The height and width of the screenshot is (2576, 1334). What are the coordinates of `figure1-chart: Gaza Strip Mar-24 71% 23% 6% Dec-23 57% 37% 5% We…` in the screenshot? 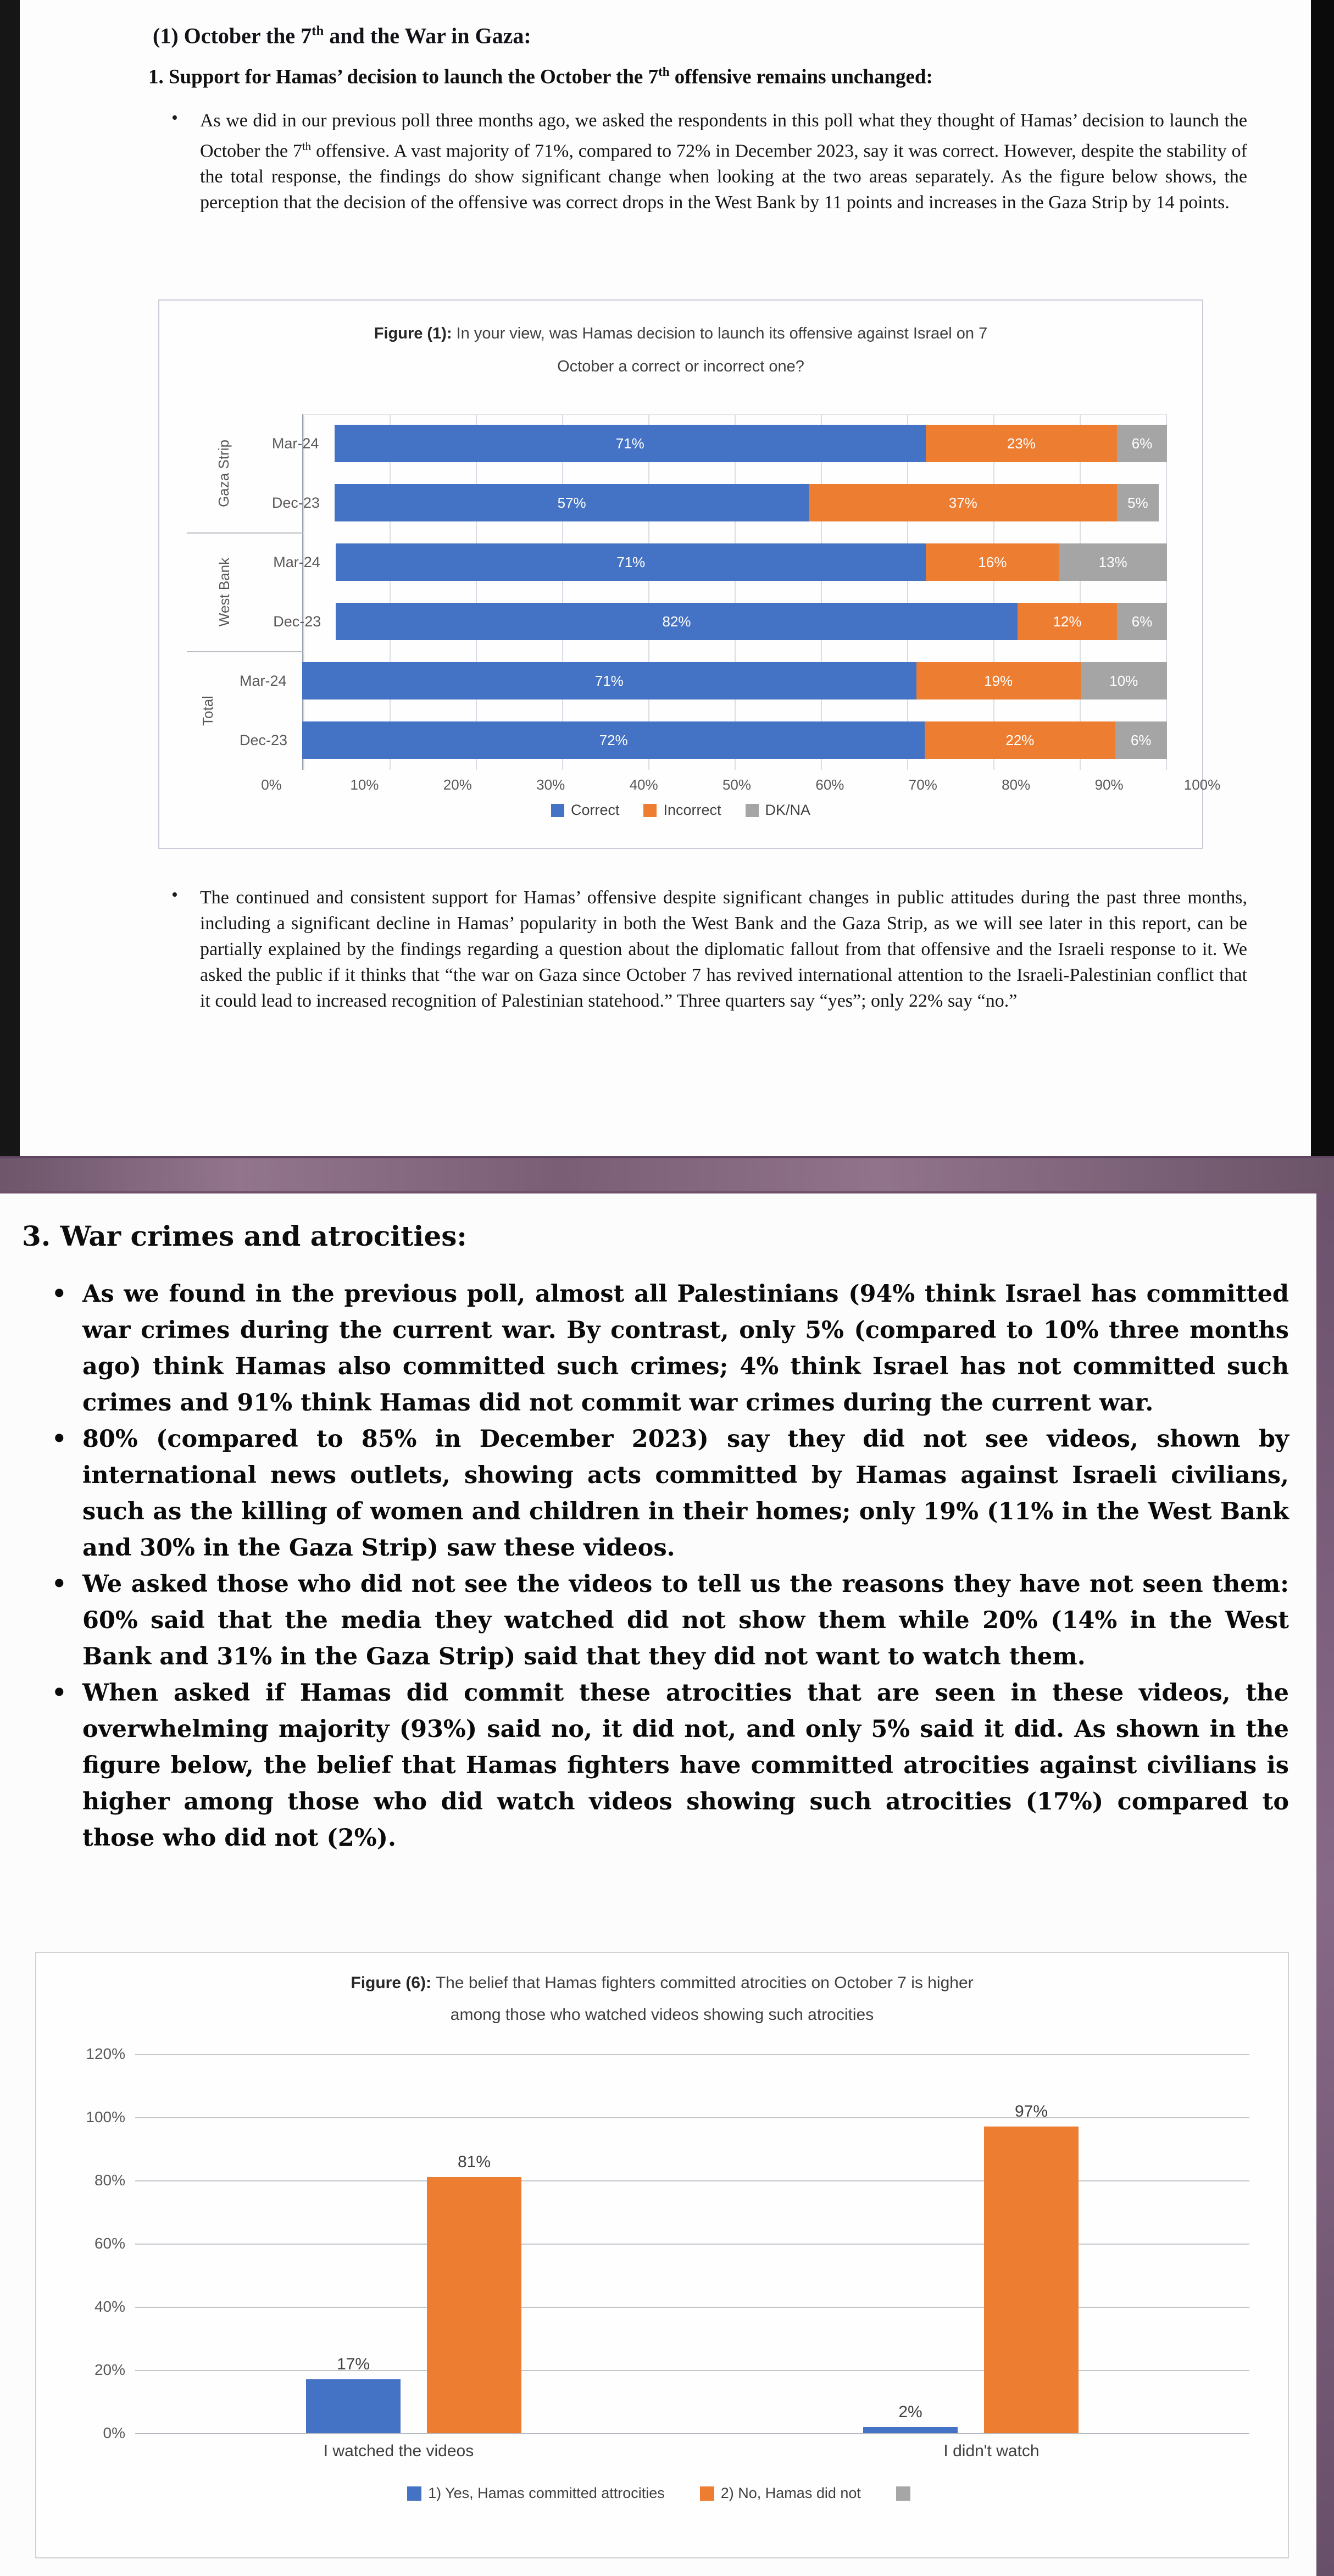 It's located at (677, 592).